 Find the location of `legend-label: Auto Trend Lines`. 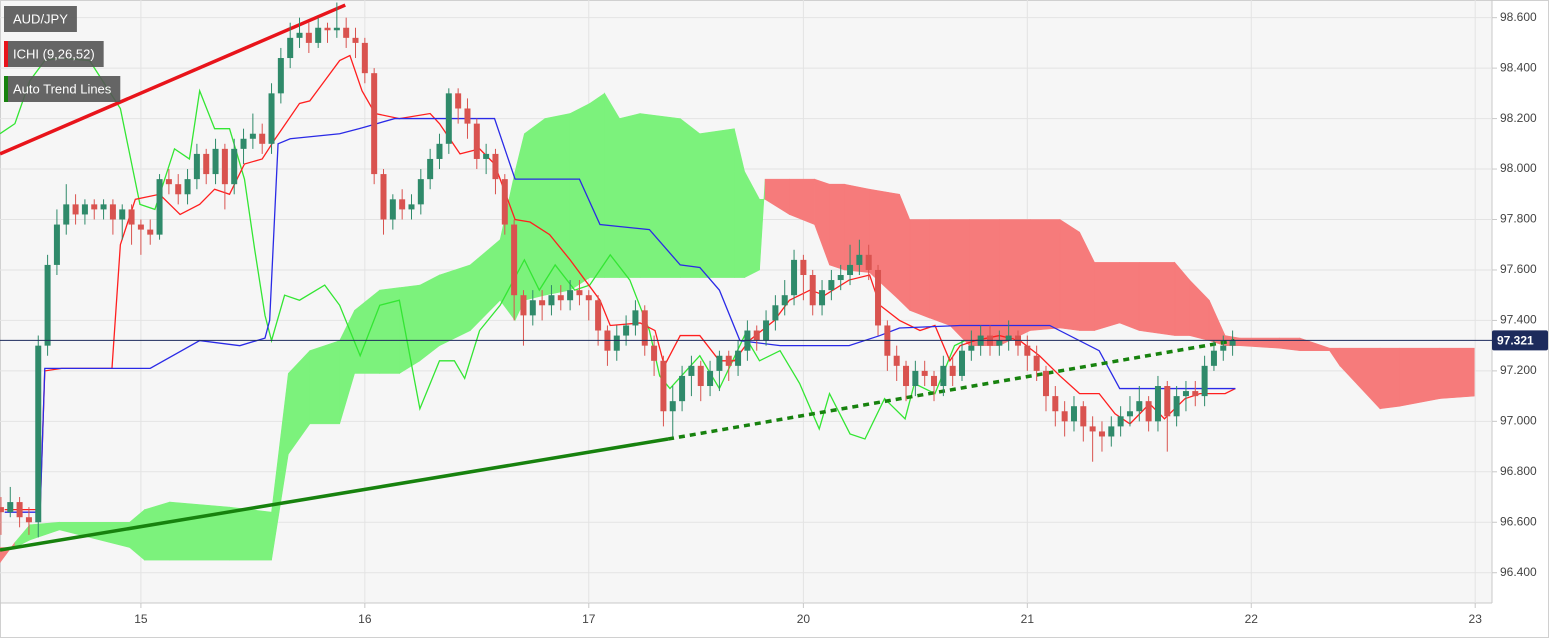

legend-label: Auto Trend Lines is located at coordinates (62, 88).